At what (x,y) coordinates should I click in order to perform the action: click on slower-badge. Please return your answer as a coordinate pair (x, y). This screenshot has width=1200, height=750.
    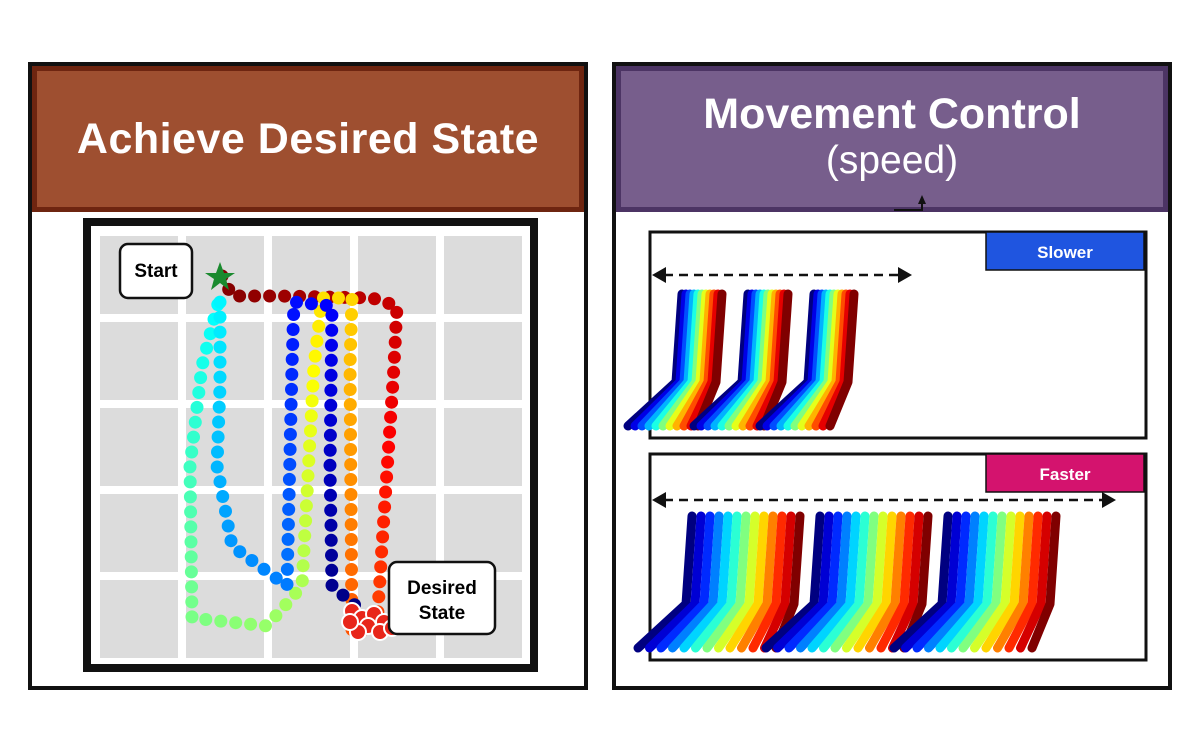
    Looking at the image, I should click on (1065, 251).